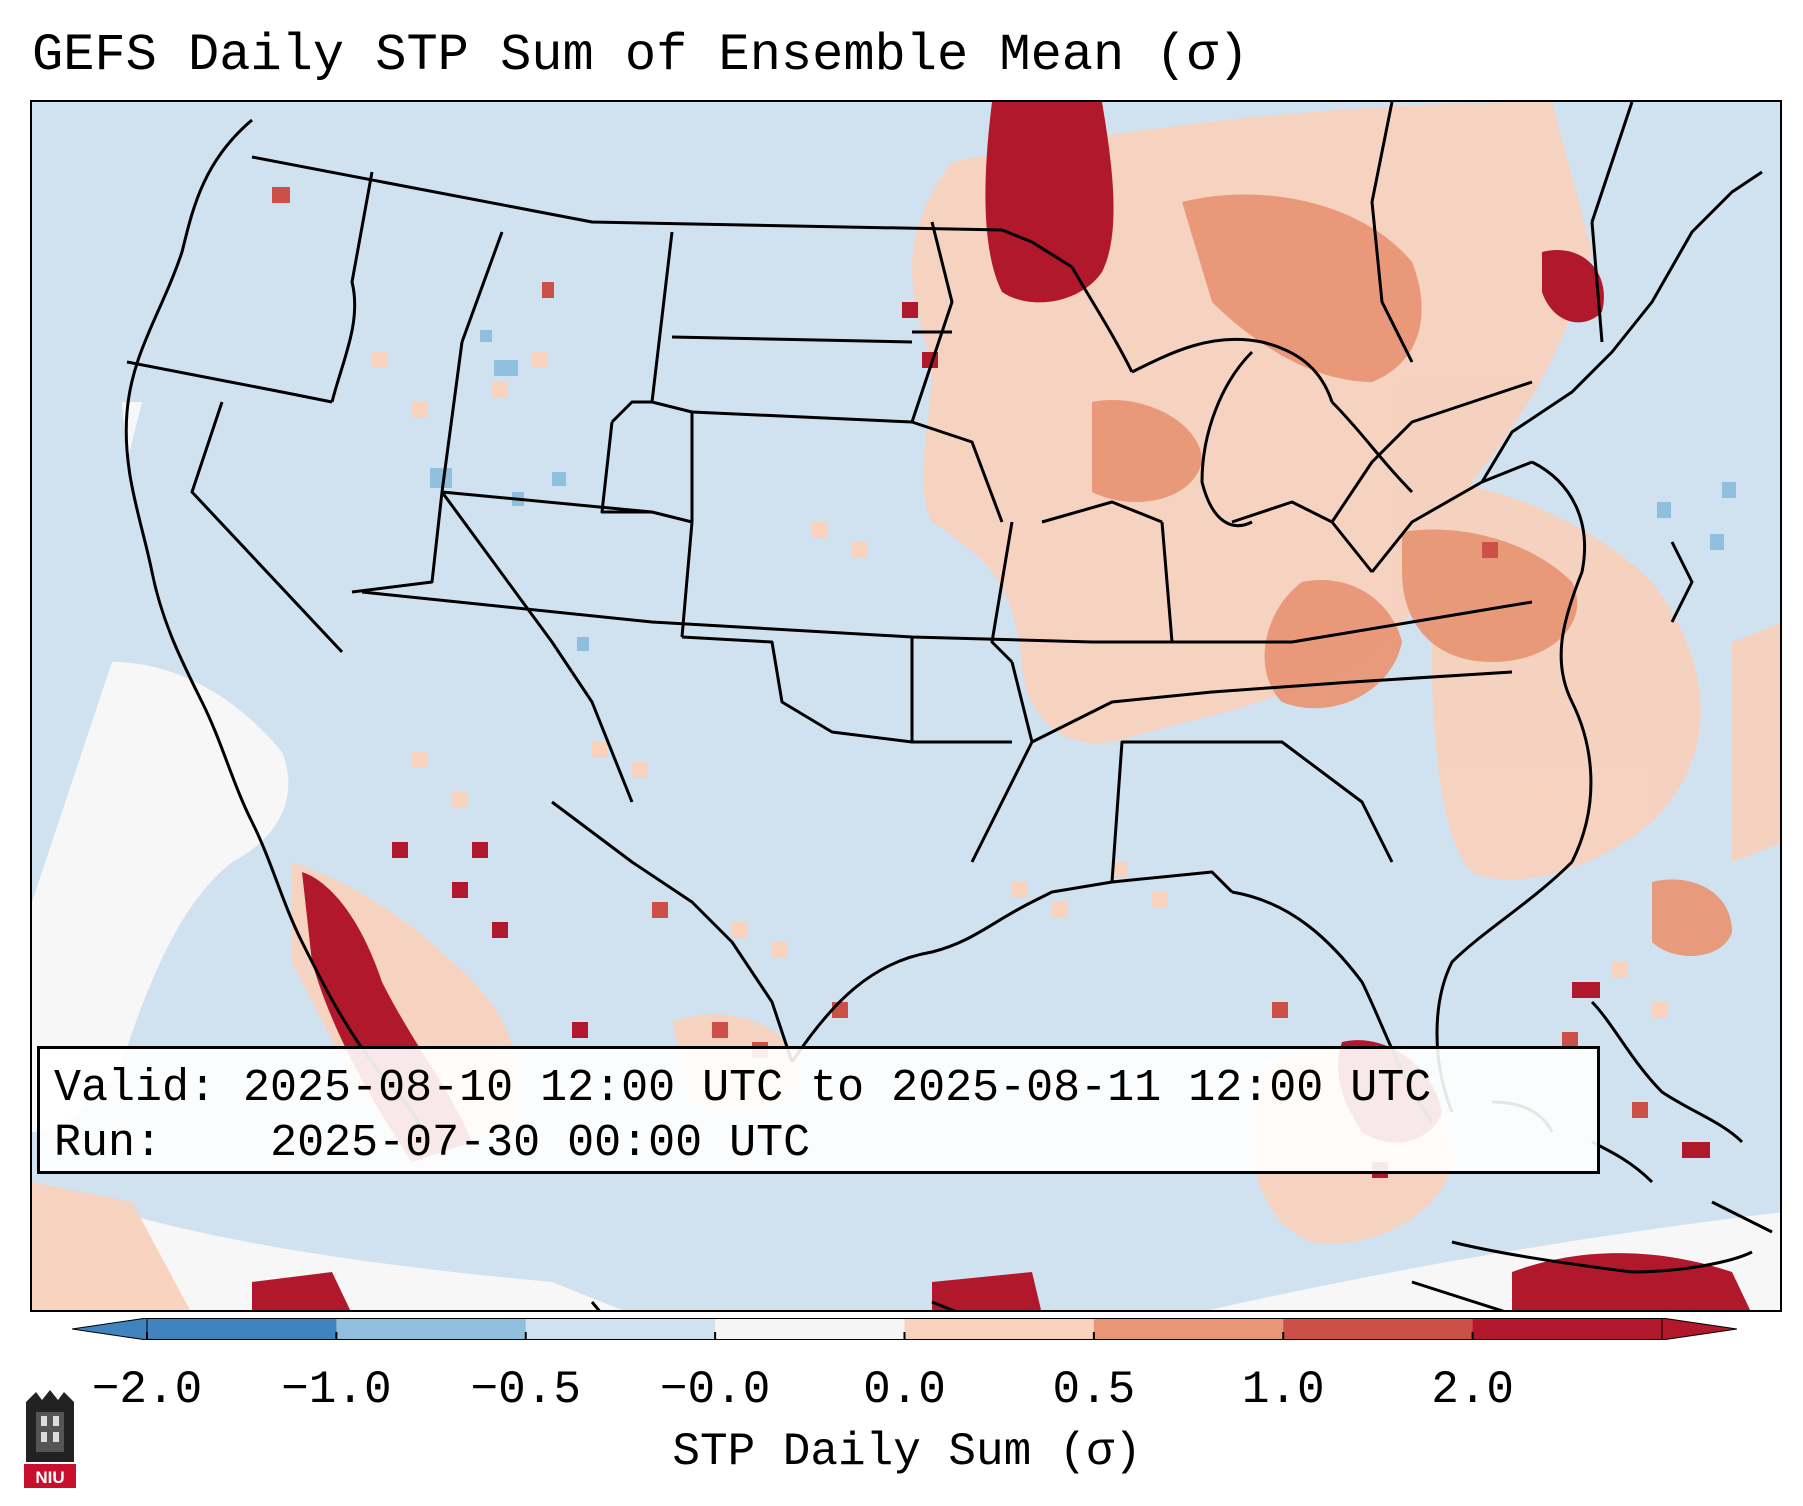  Describe the element at coordinates (336, 1390) in the screenshot. I see `colorbar-tick-label: −1.0` at that location.